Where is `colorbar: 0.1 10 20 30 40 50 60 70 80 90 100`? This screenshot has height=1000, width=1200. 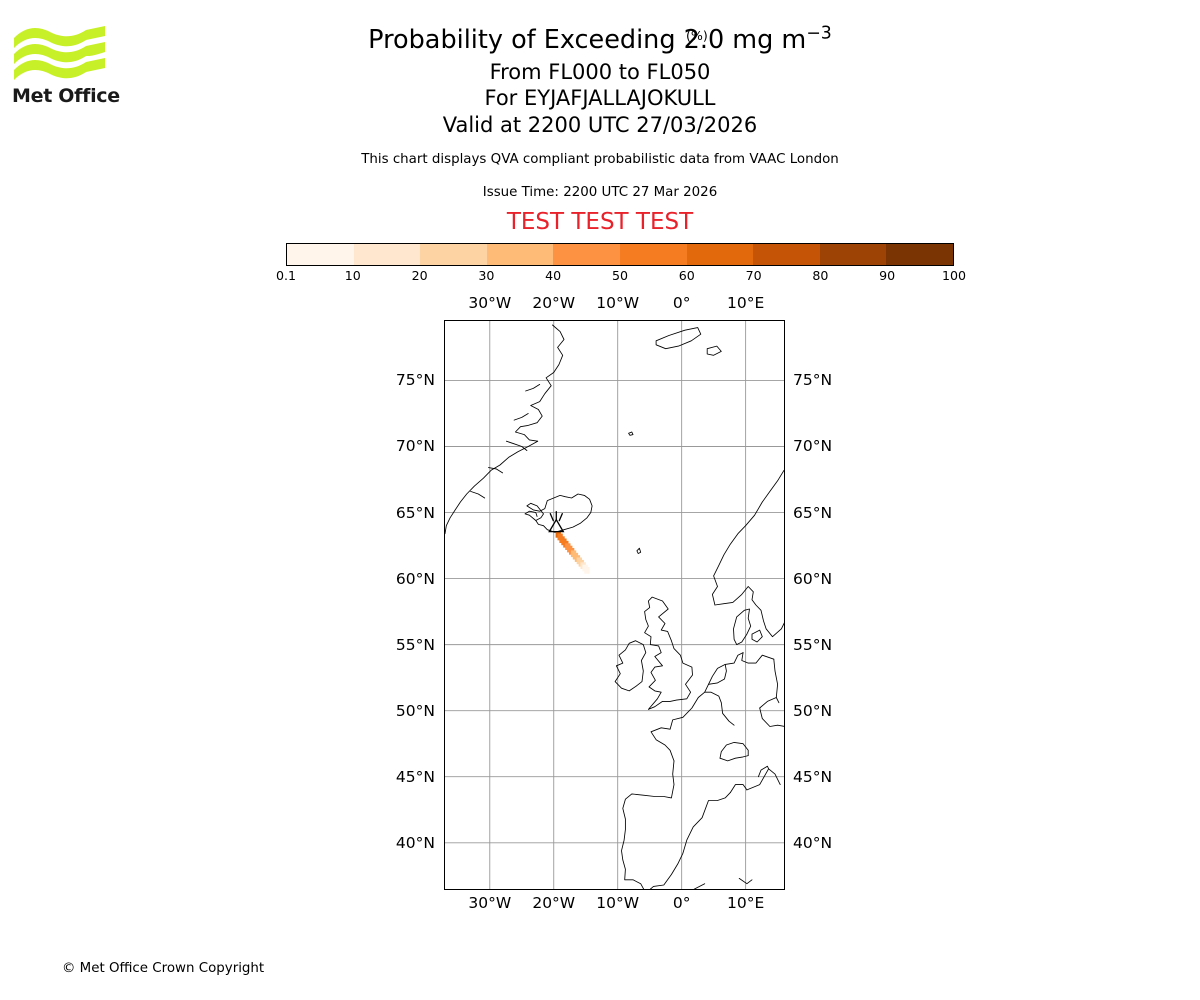 colorbar: 0.1 10 20 30 40 50 60 70 80 90 100 is located at coordinates (621, 265).